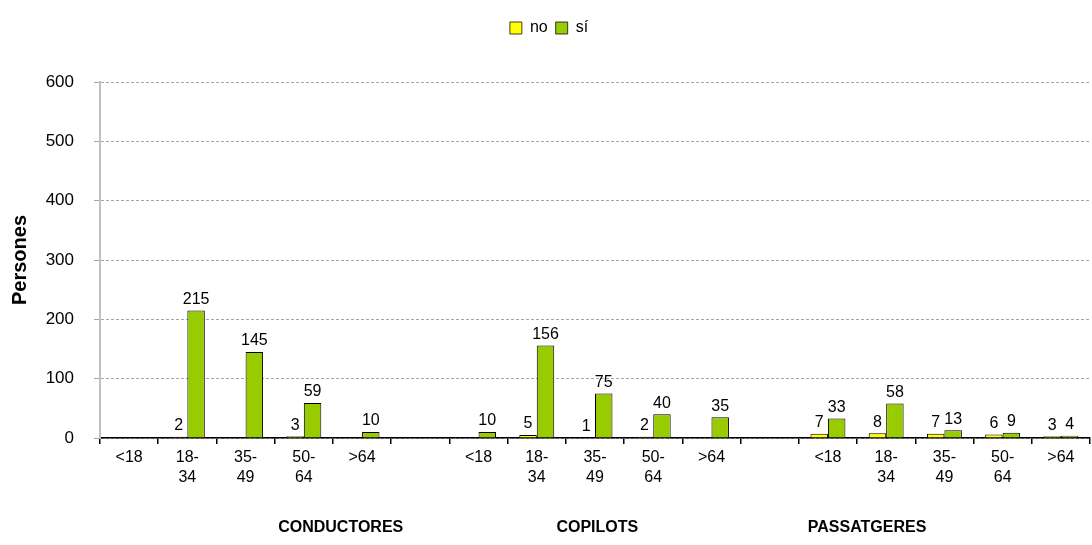 The image size is (1092, 545). I want to click on text: CONDUCTORES, so click(341, 527).